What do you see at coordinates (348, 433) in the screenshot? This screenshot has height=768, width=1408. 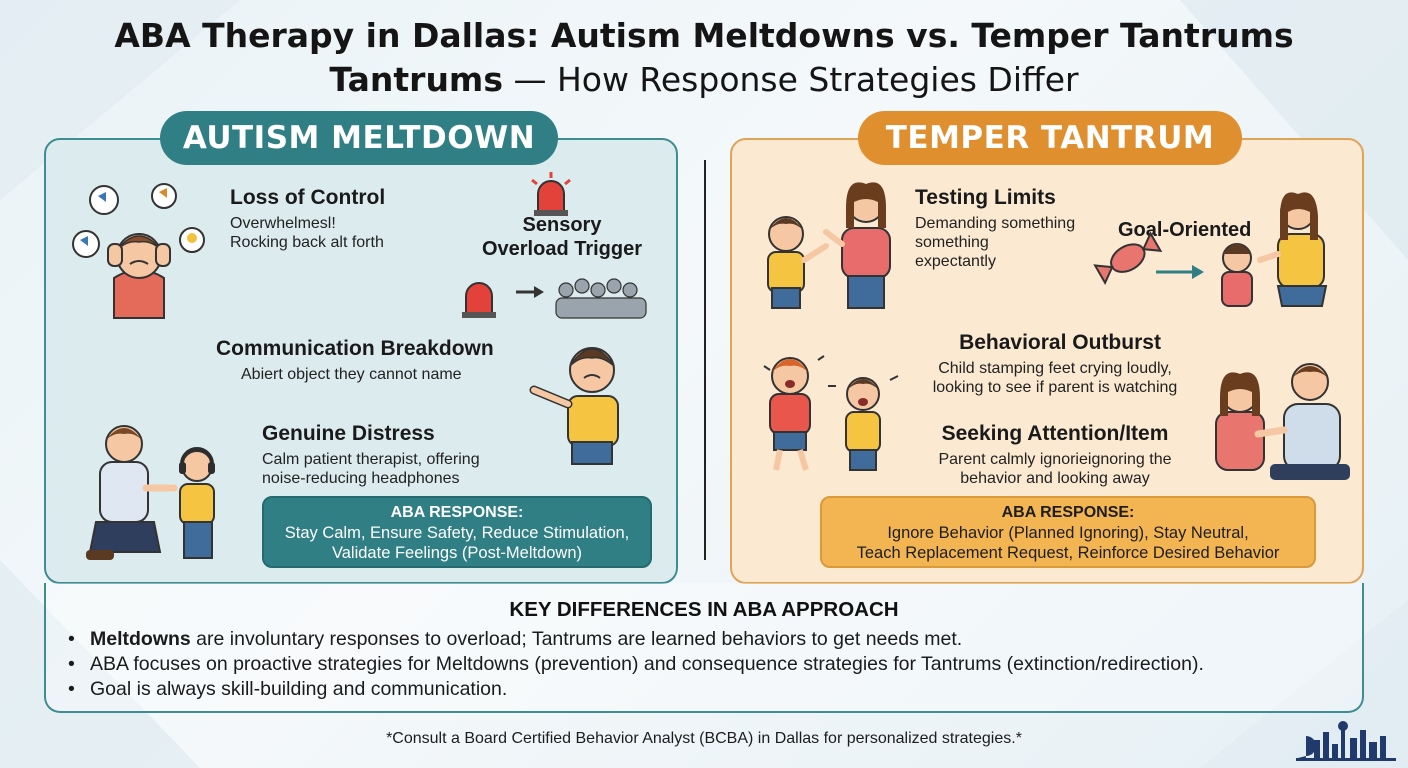 I see `distress-heading: Genuine Distress` at bounding box center [348, 433].